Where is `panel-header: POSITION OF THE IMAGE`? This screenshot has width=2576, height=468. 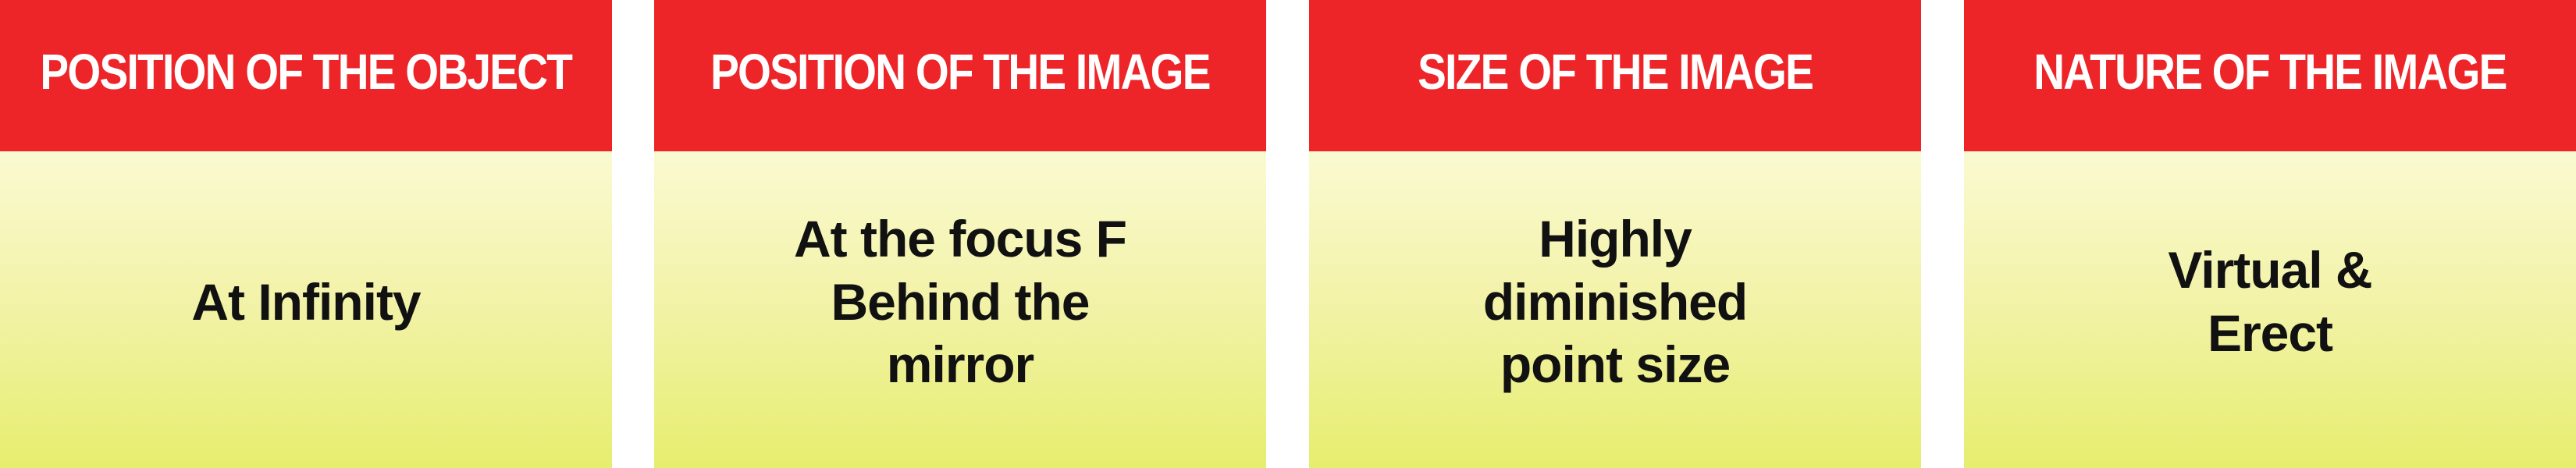 panel-header: POSITION OF THE IMAGE is located at coordinates (960, 76).